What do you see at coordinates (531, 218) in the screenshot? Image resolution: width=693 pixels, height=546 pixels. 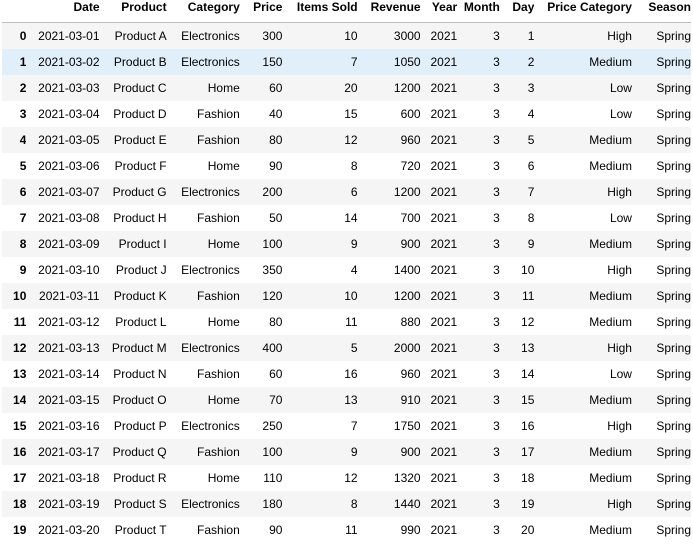 I see `day-cell: 8` at bounding box center [531, 218].